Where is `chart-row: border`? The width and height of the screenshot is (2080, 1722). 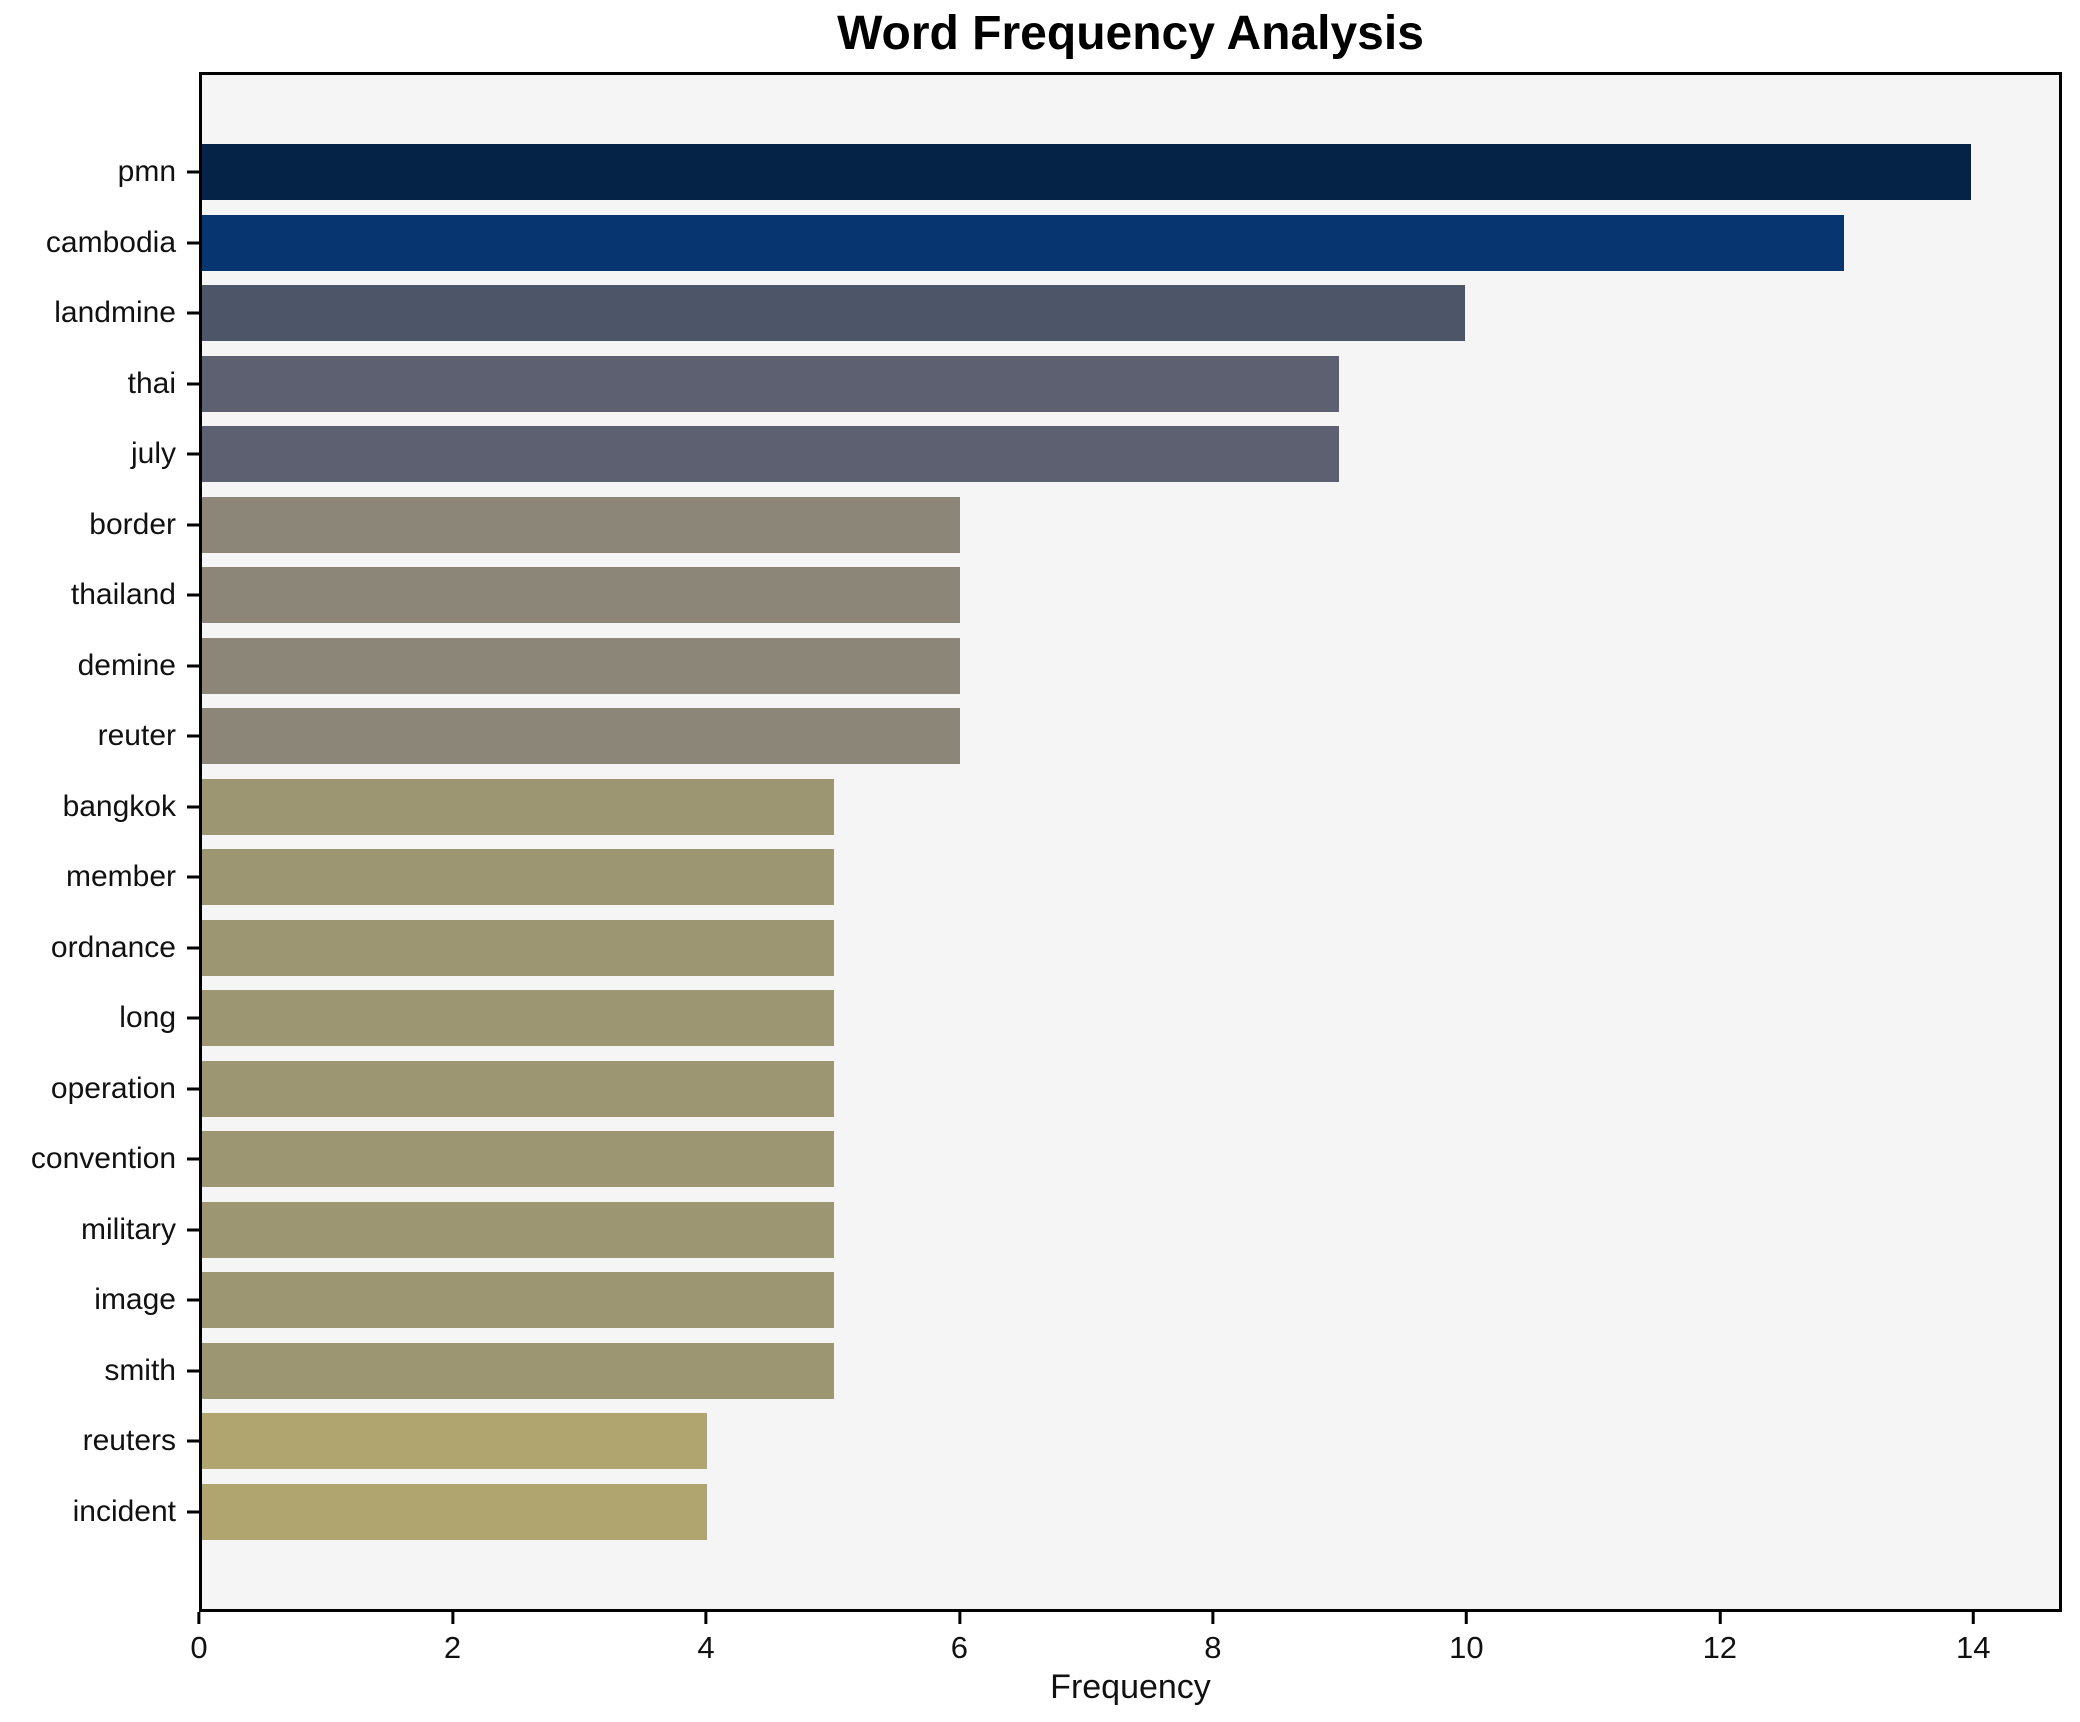 chart-row: border is located at coordinates (1074, 525).